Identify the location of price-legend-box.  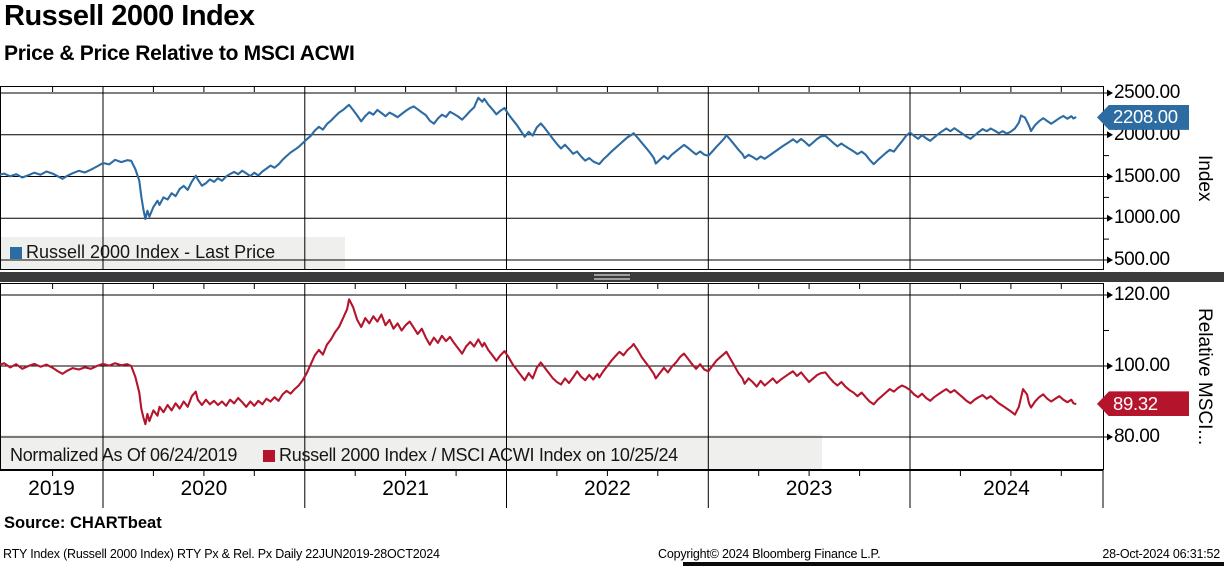
(172, 253).